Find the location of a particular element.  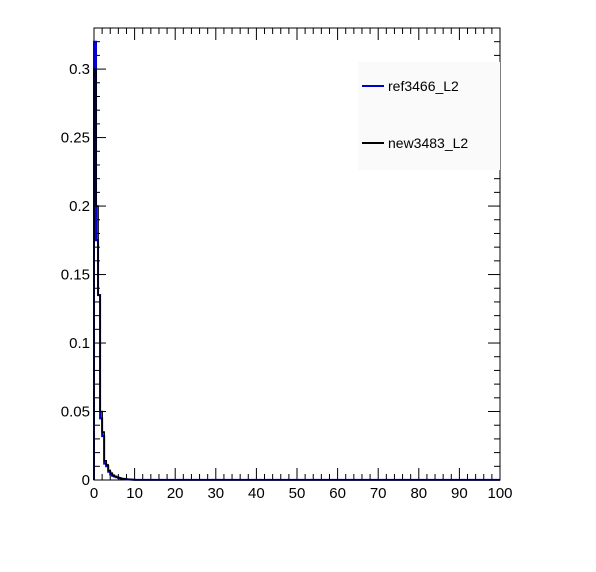

x-tick-label: 10 is located at coordinates (134, 493).